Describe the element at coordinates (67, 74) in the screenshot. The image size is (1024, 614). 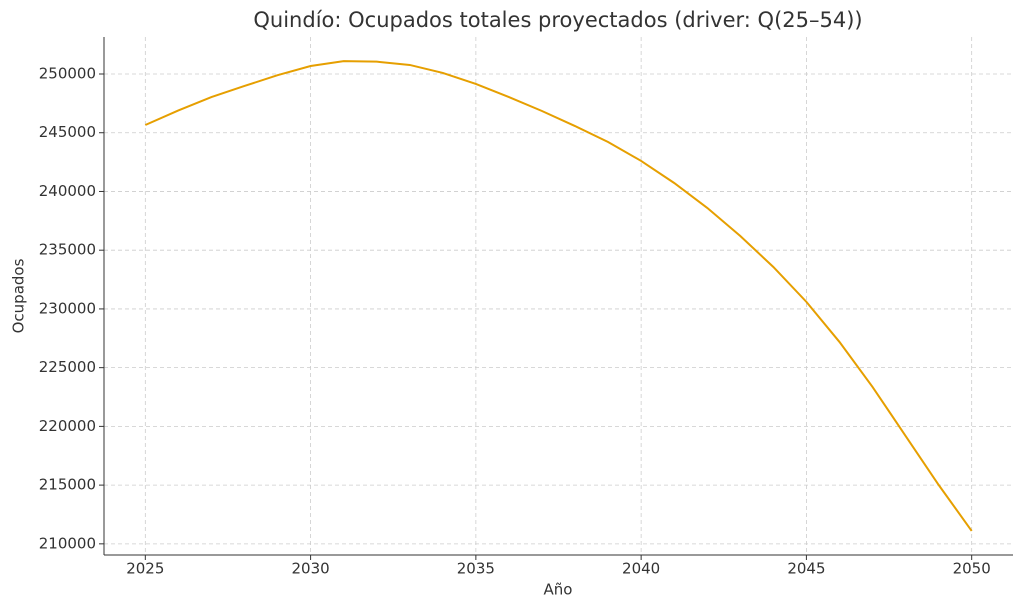
I see `y-tick-label: 250000` at that location.